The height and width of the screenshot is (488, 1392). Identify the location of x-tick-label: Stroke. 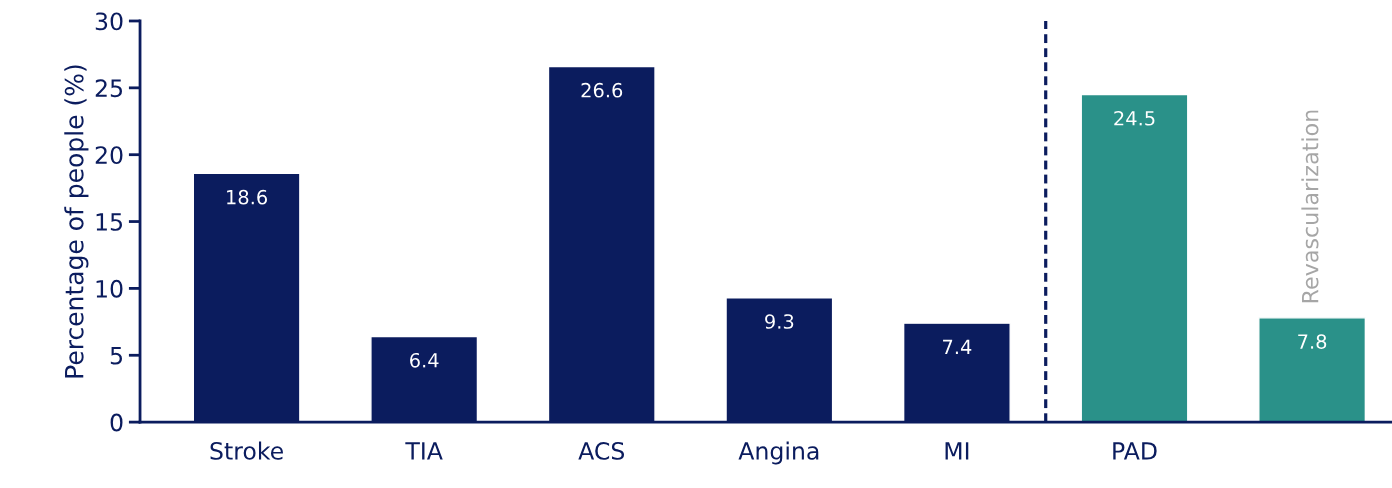
(246, 450).